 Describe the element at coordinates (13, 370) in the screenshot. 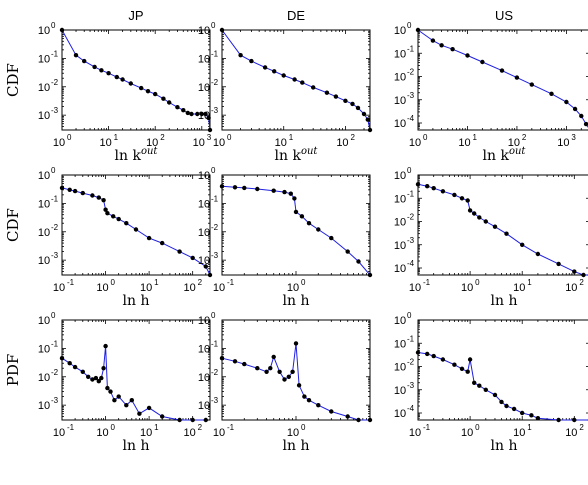

I see `y-axis-label-row-3: PDF` at that location.